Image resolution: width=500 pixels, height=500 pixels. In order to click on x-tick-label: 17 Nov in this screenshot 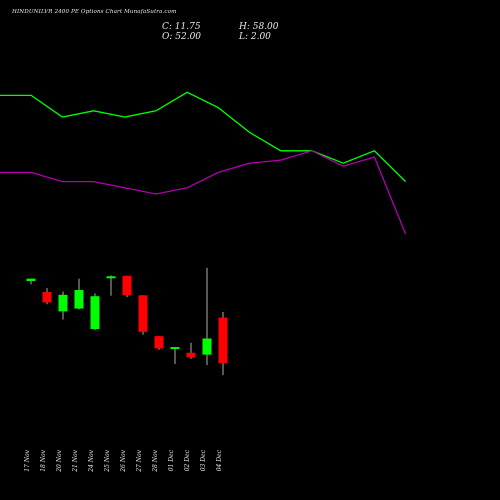, I will do `click(27, 460)`.